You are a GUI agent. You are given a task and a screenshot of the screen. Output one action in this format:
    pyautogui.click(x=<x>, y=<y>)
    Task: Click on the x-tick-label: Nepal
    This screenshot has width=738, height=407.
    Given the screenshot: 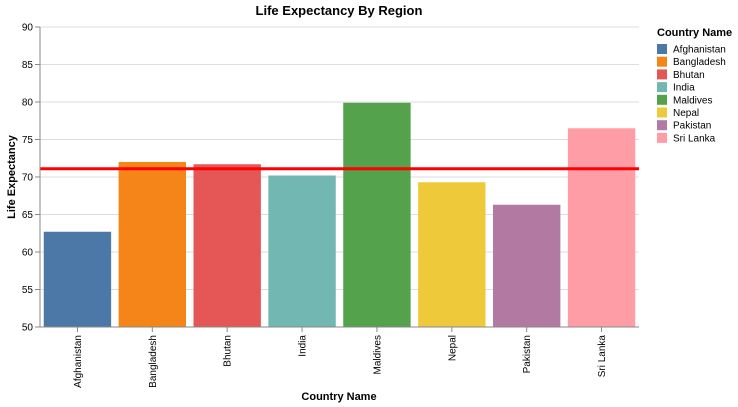 What is the action you would take?
    pyautogui.click(x=452, y=348)
    